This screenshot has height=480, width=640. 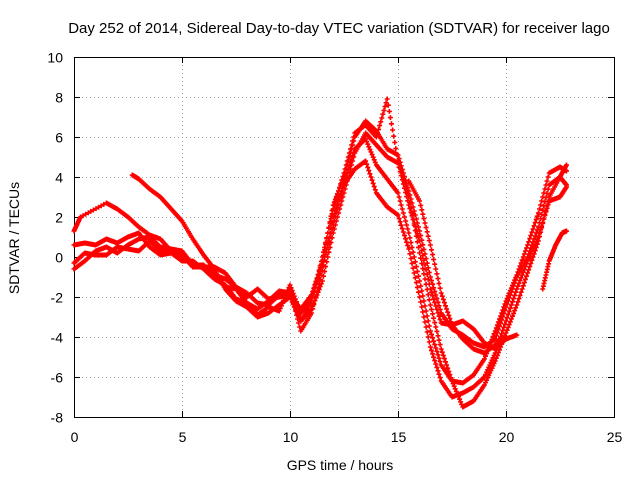 What do you see at coordinates (59, 98) in the screenshot?
I see `y-tick-label: 8` at bounding box center [59, 98].